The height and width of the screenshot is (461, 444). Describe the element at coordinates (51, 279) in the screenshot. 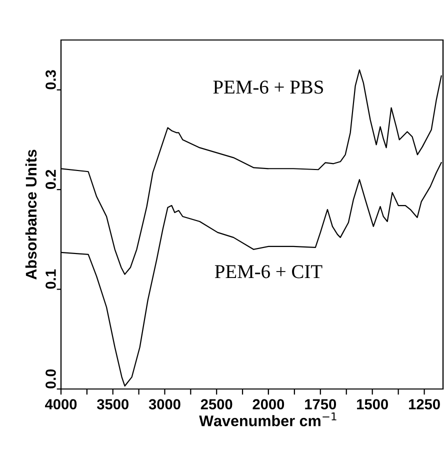

I see `y-tick-label: 0.1` at that location.